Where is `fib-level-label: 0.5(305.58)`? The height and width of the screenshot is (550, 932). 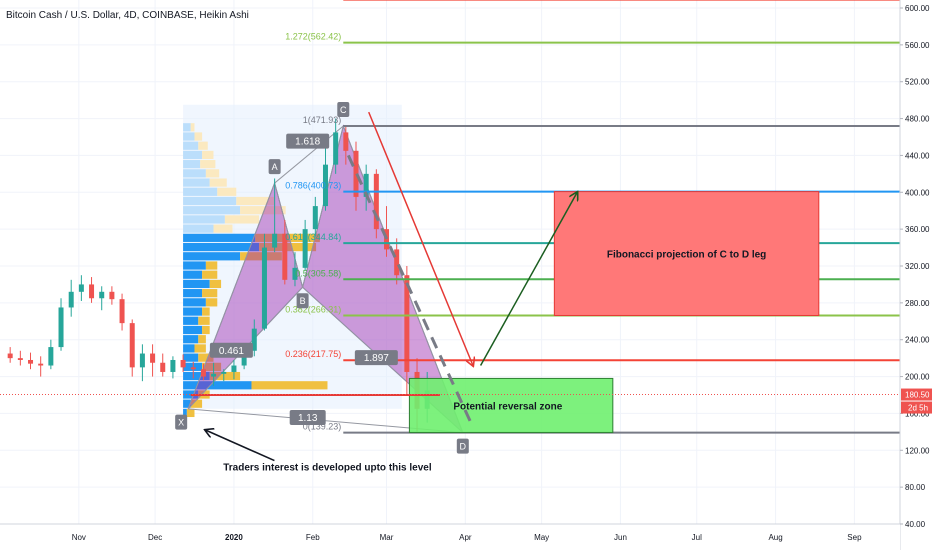 fib-level-label: 0.5(305.58) is located at coordinates (318, 273).